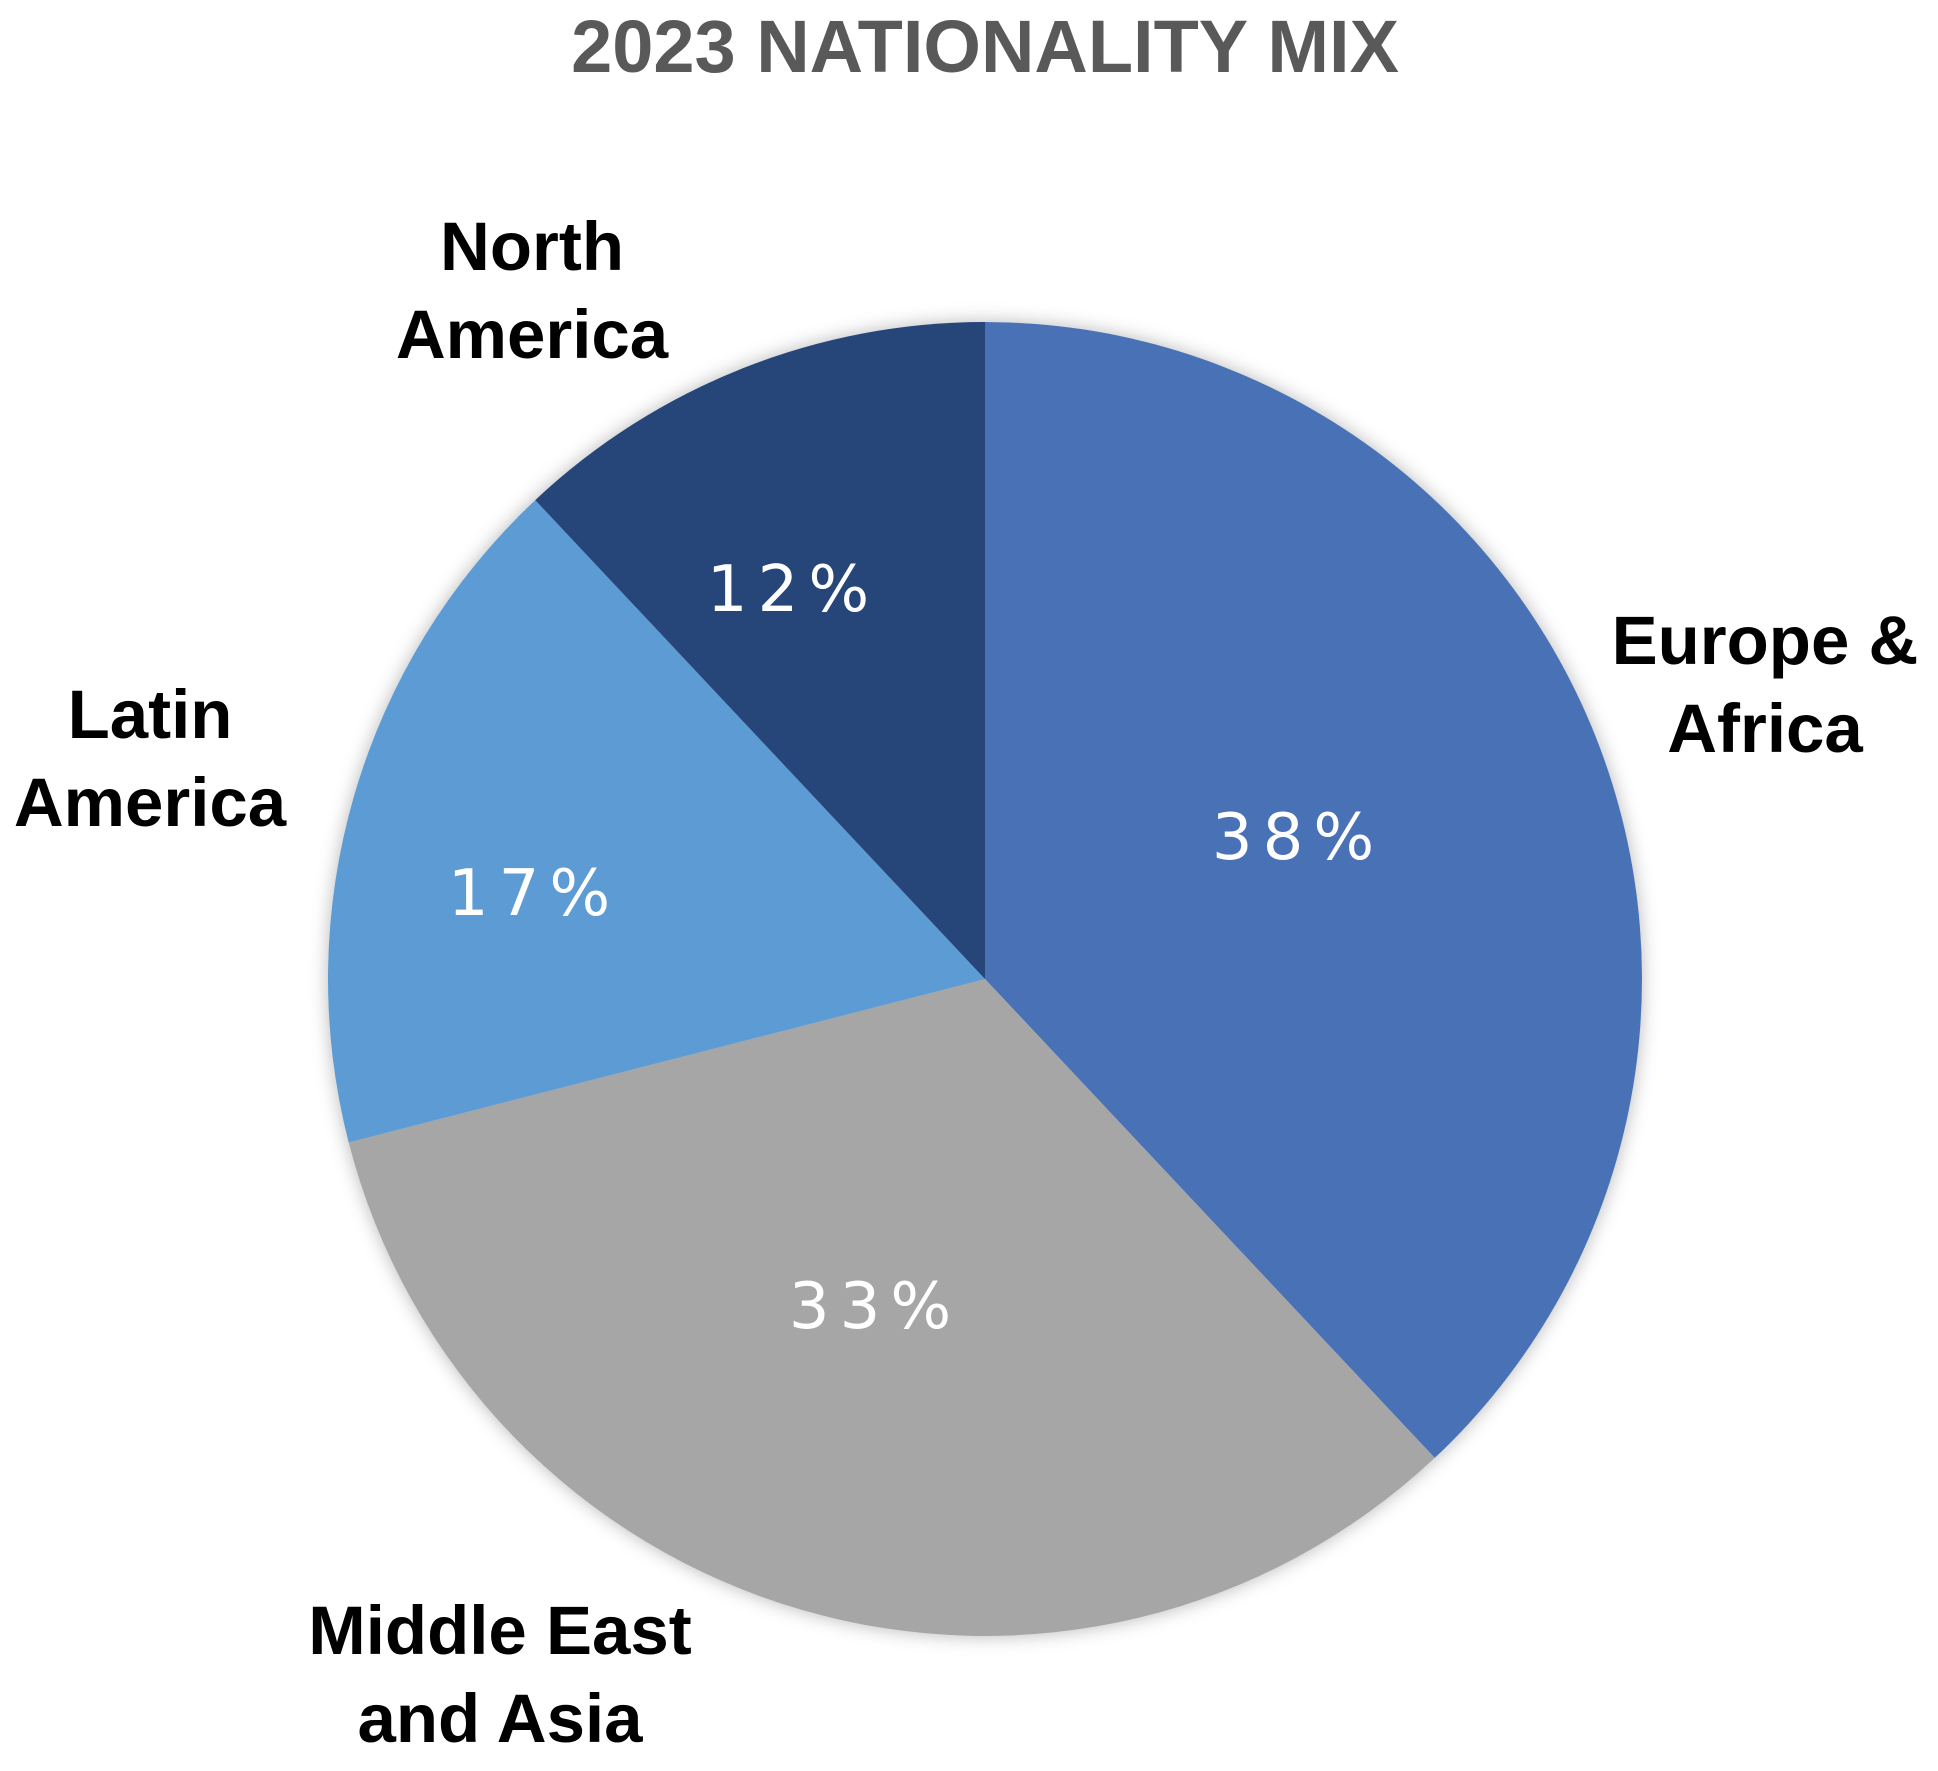 This screenshot has height=1771, width=1938. Describe the element at coordinates (875, 1307) in the screenshot. I see `data-label-middle-east-and-asia: 33%` at that location.